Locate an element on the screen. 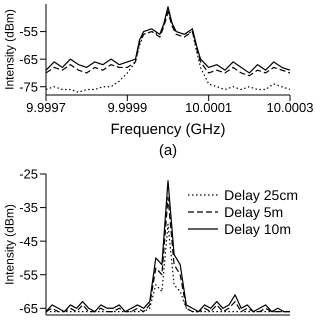 The width and height of the screenshot is (320, 320). legend-label: Delay 25cm is located at coordinates (261, 194).